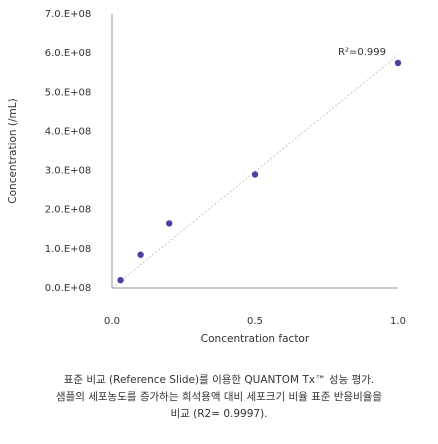  What do you see at coordinates (255, 339) in the screenshot?
I see `x-axis-title: Concentration factor` at bounding box center [255, 339].